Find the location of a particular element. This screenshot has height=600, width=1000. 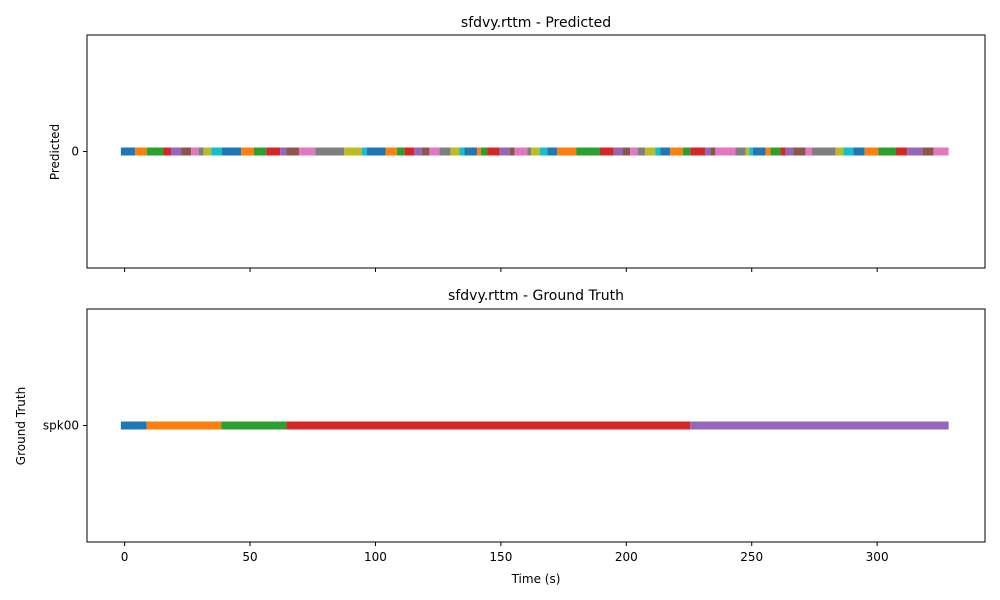

x-axis-label: Time (s) is located at coordinates (536, 579).